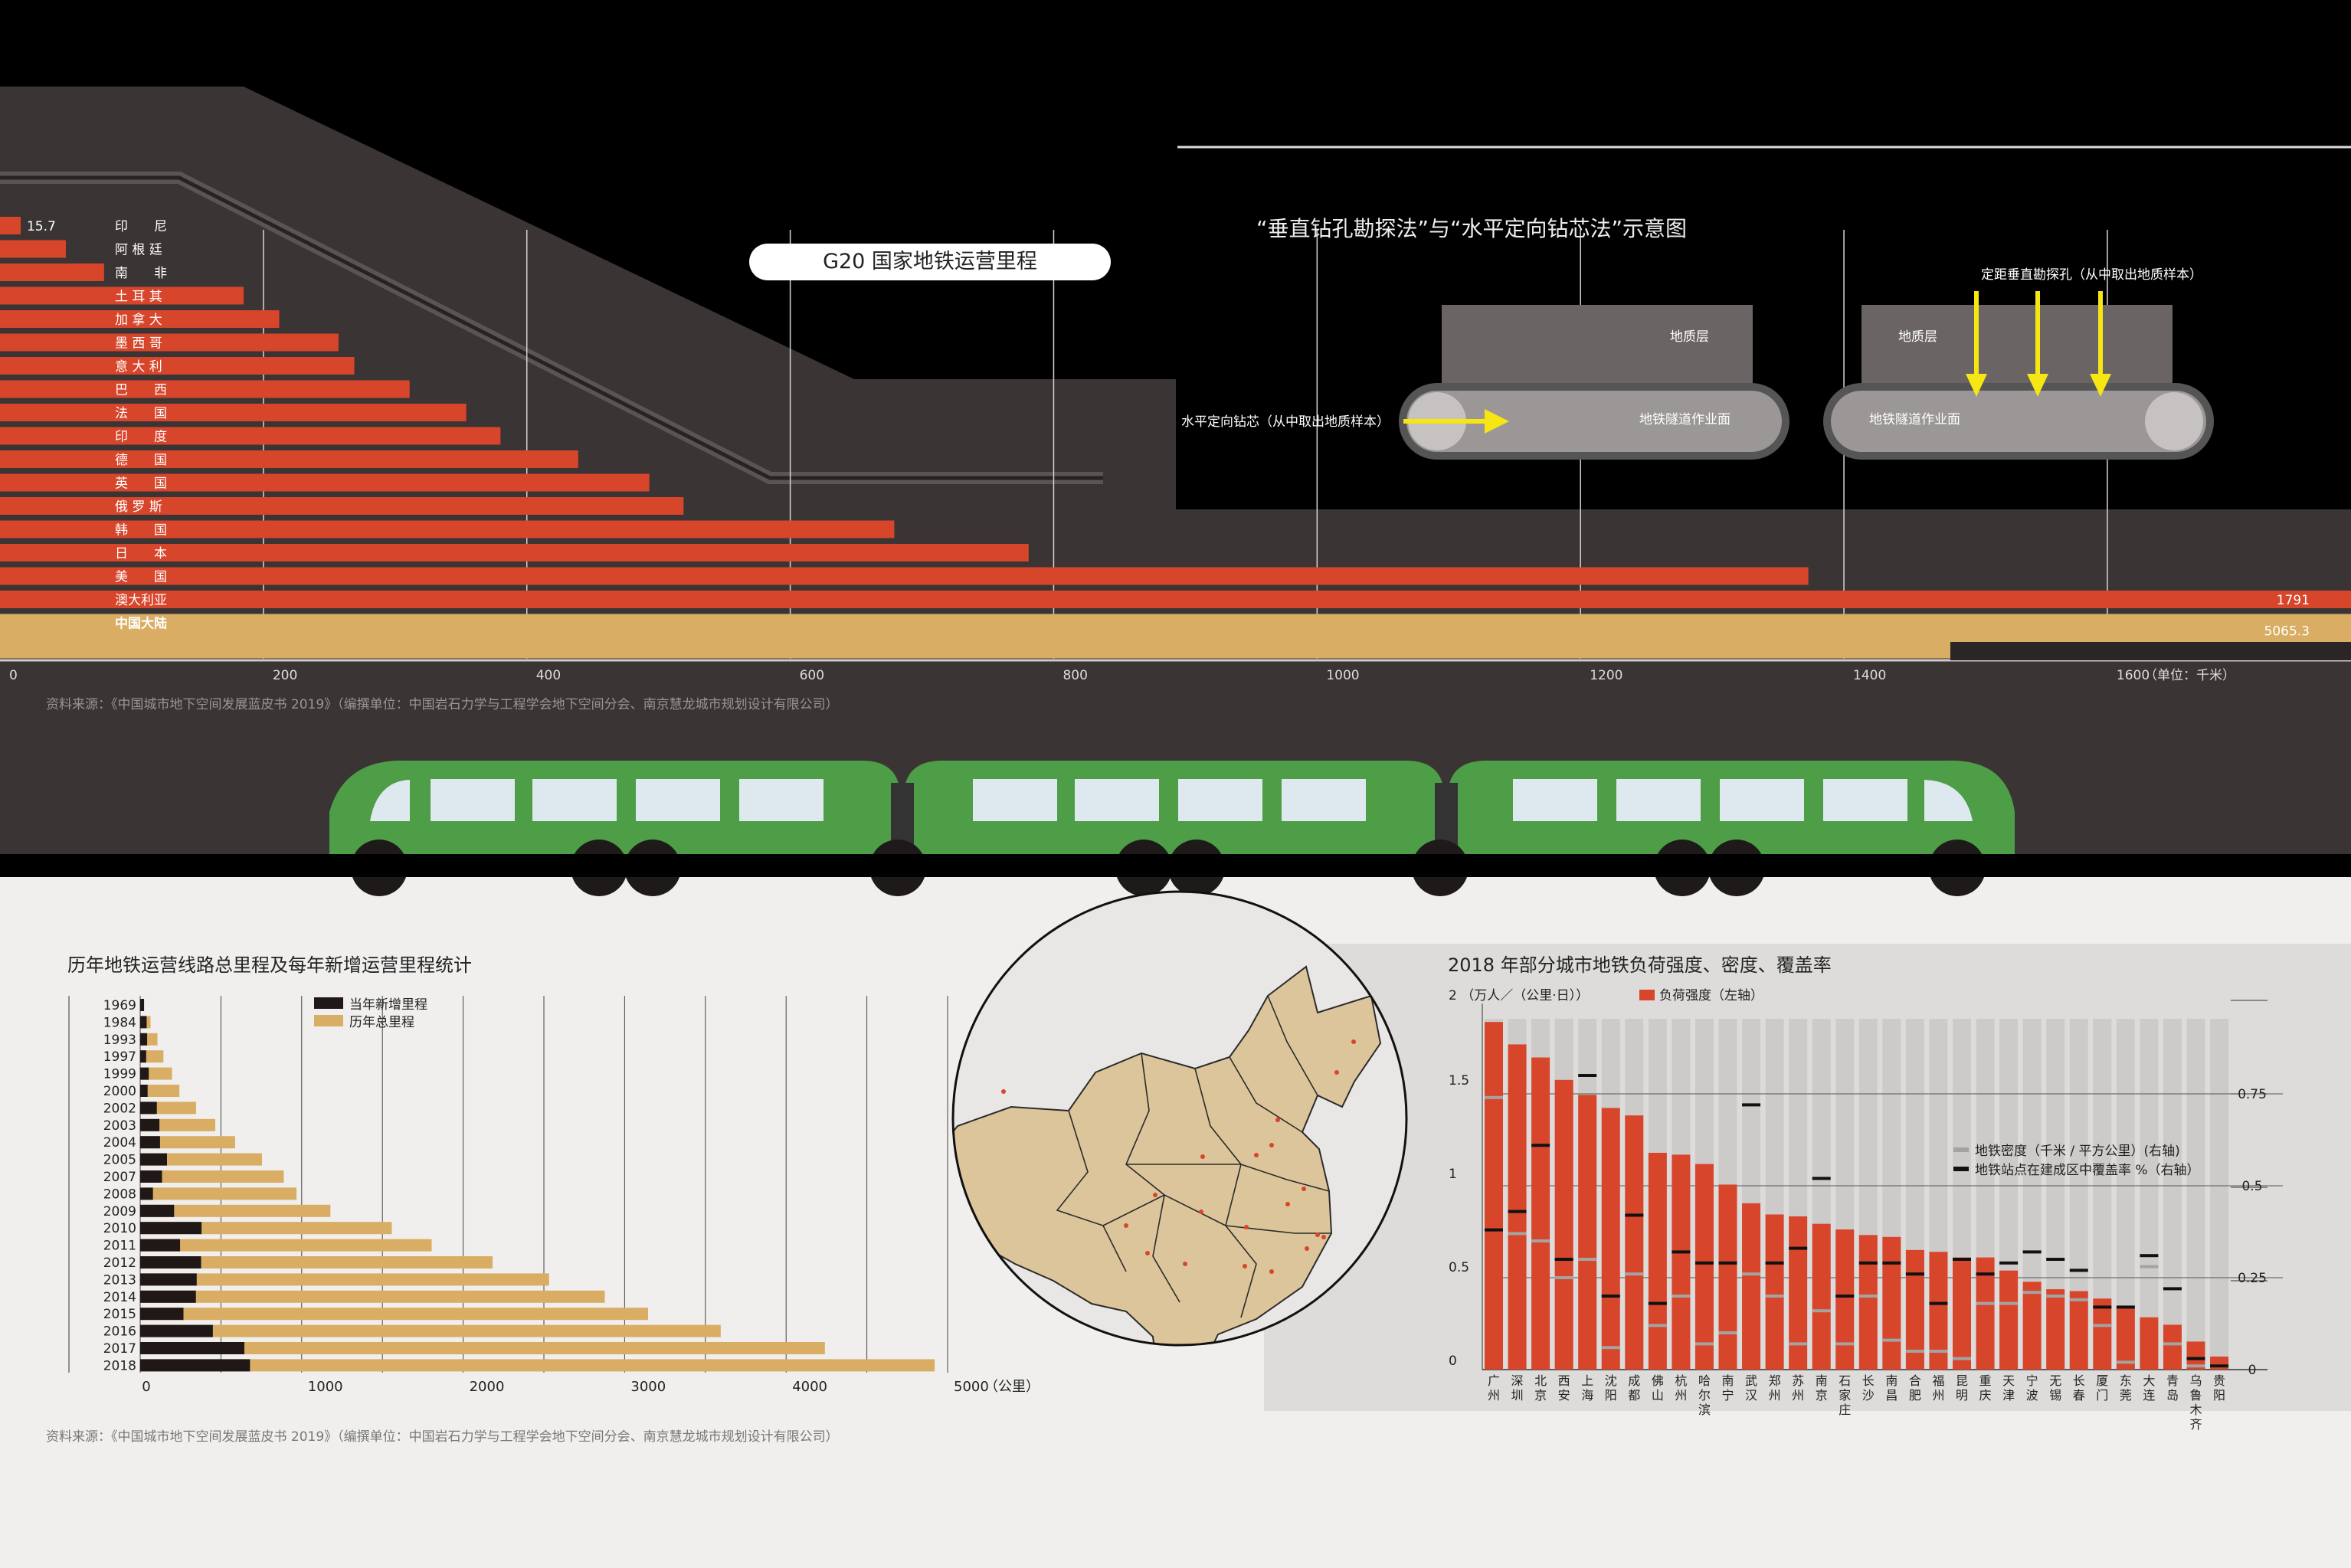  I want to click on load-city-label: 北, so click(1541, 1380).